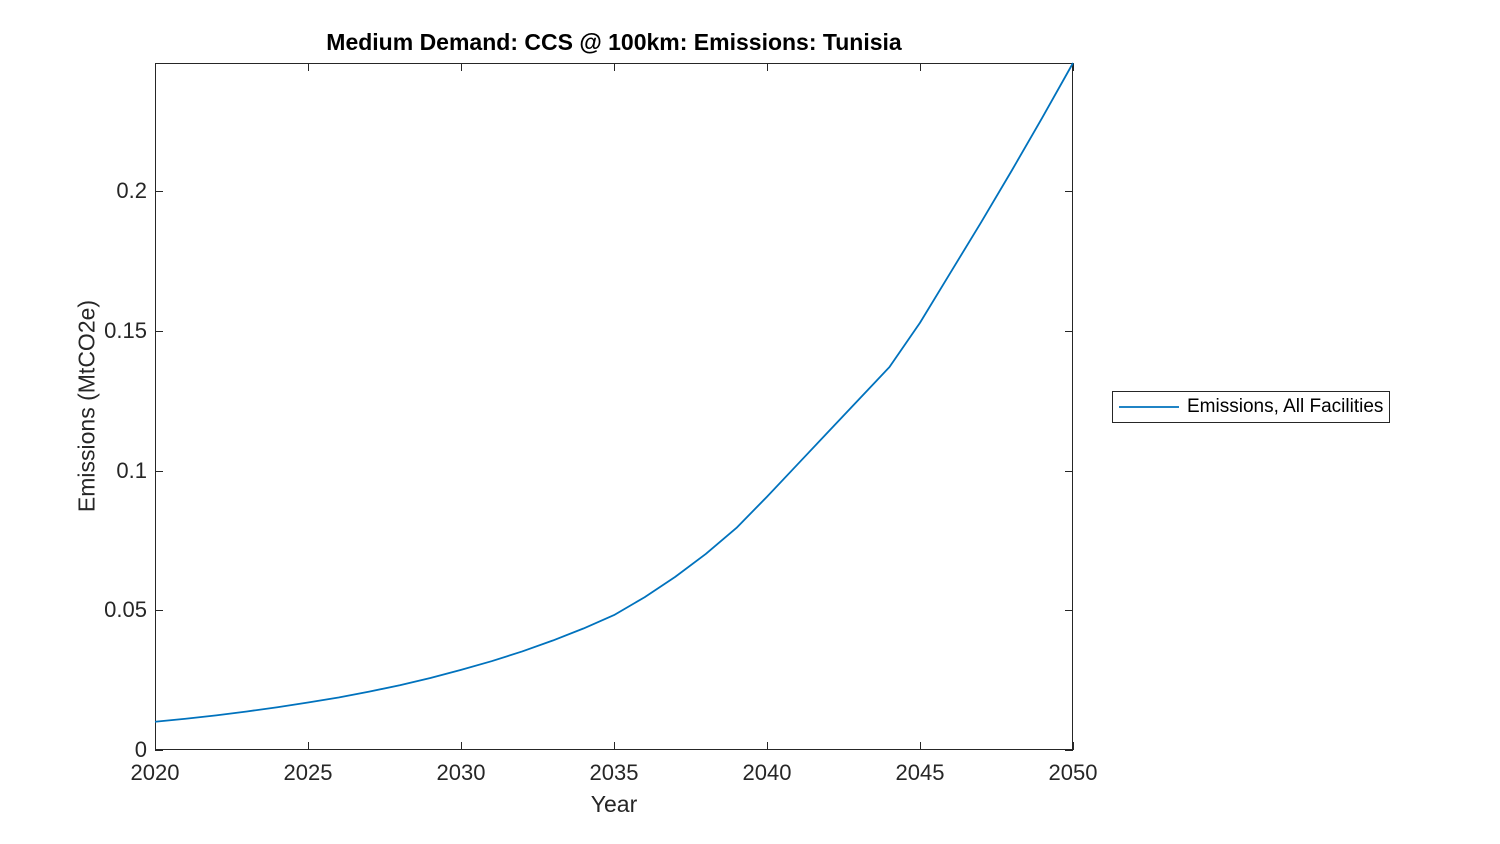  I want to click on y-tick-label: 0.05, so click(125, 610).